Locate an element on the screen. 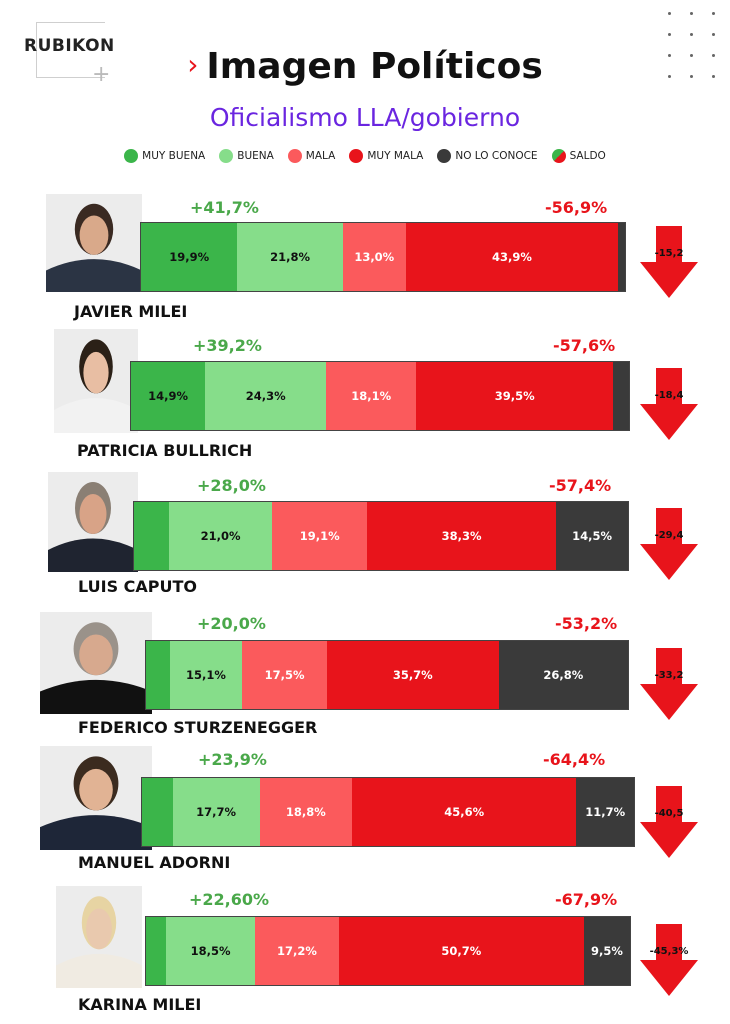 The width and height of the screenshot is (730, 1024). saldo-value: -15,2 is located at coordinates (669, 253).